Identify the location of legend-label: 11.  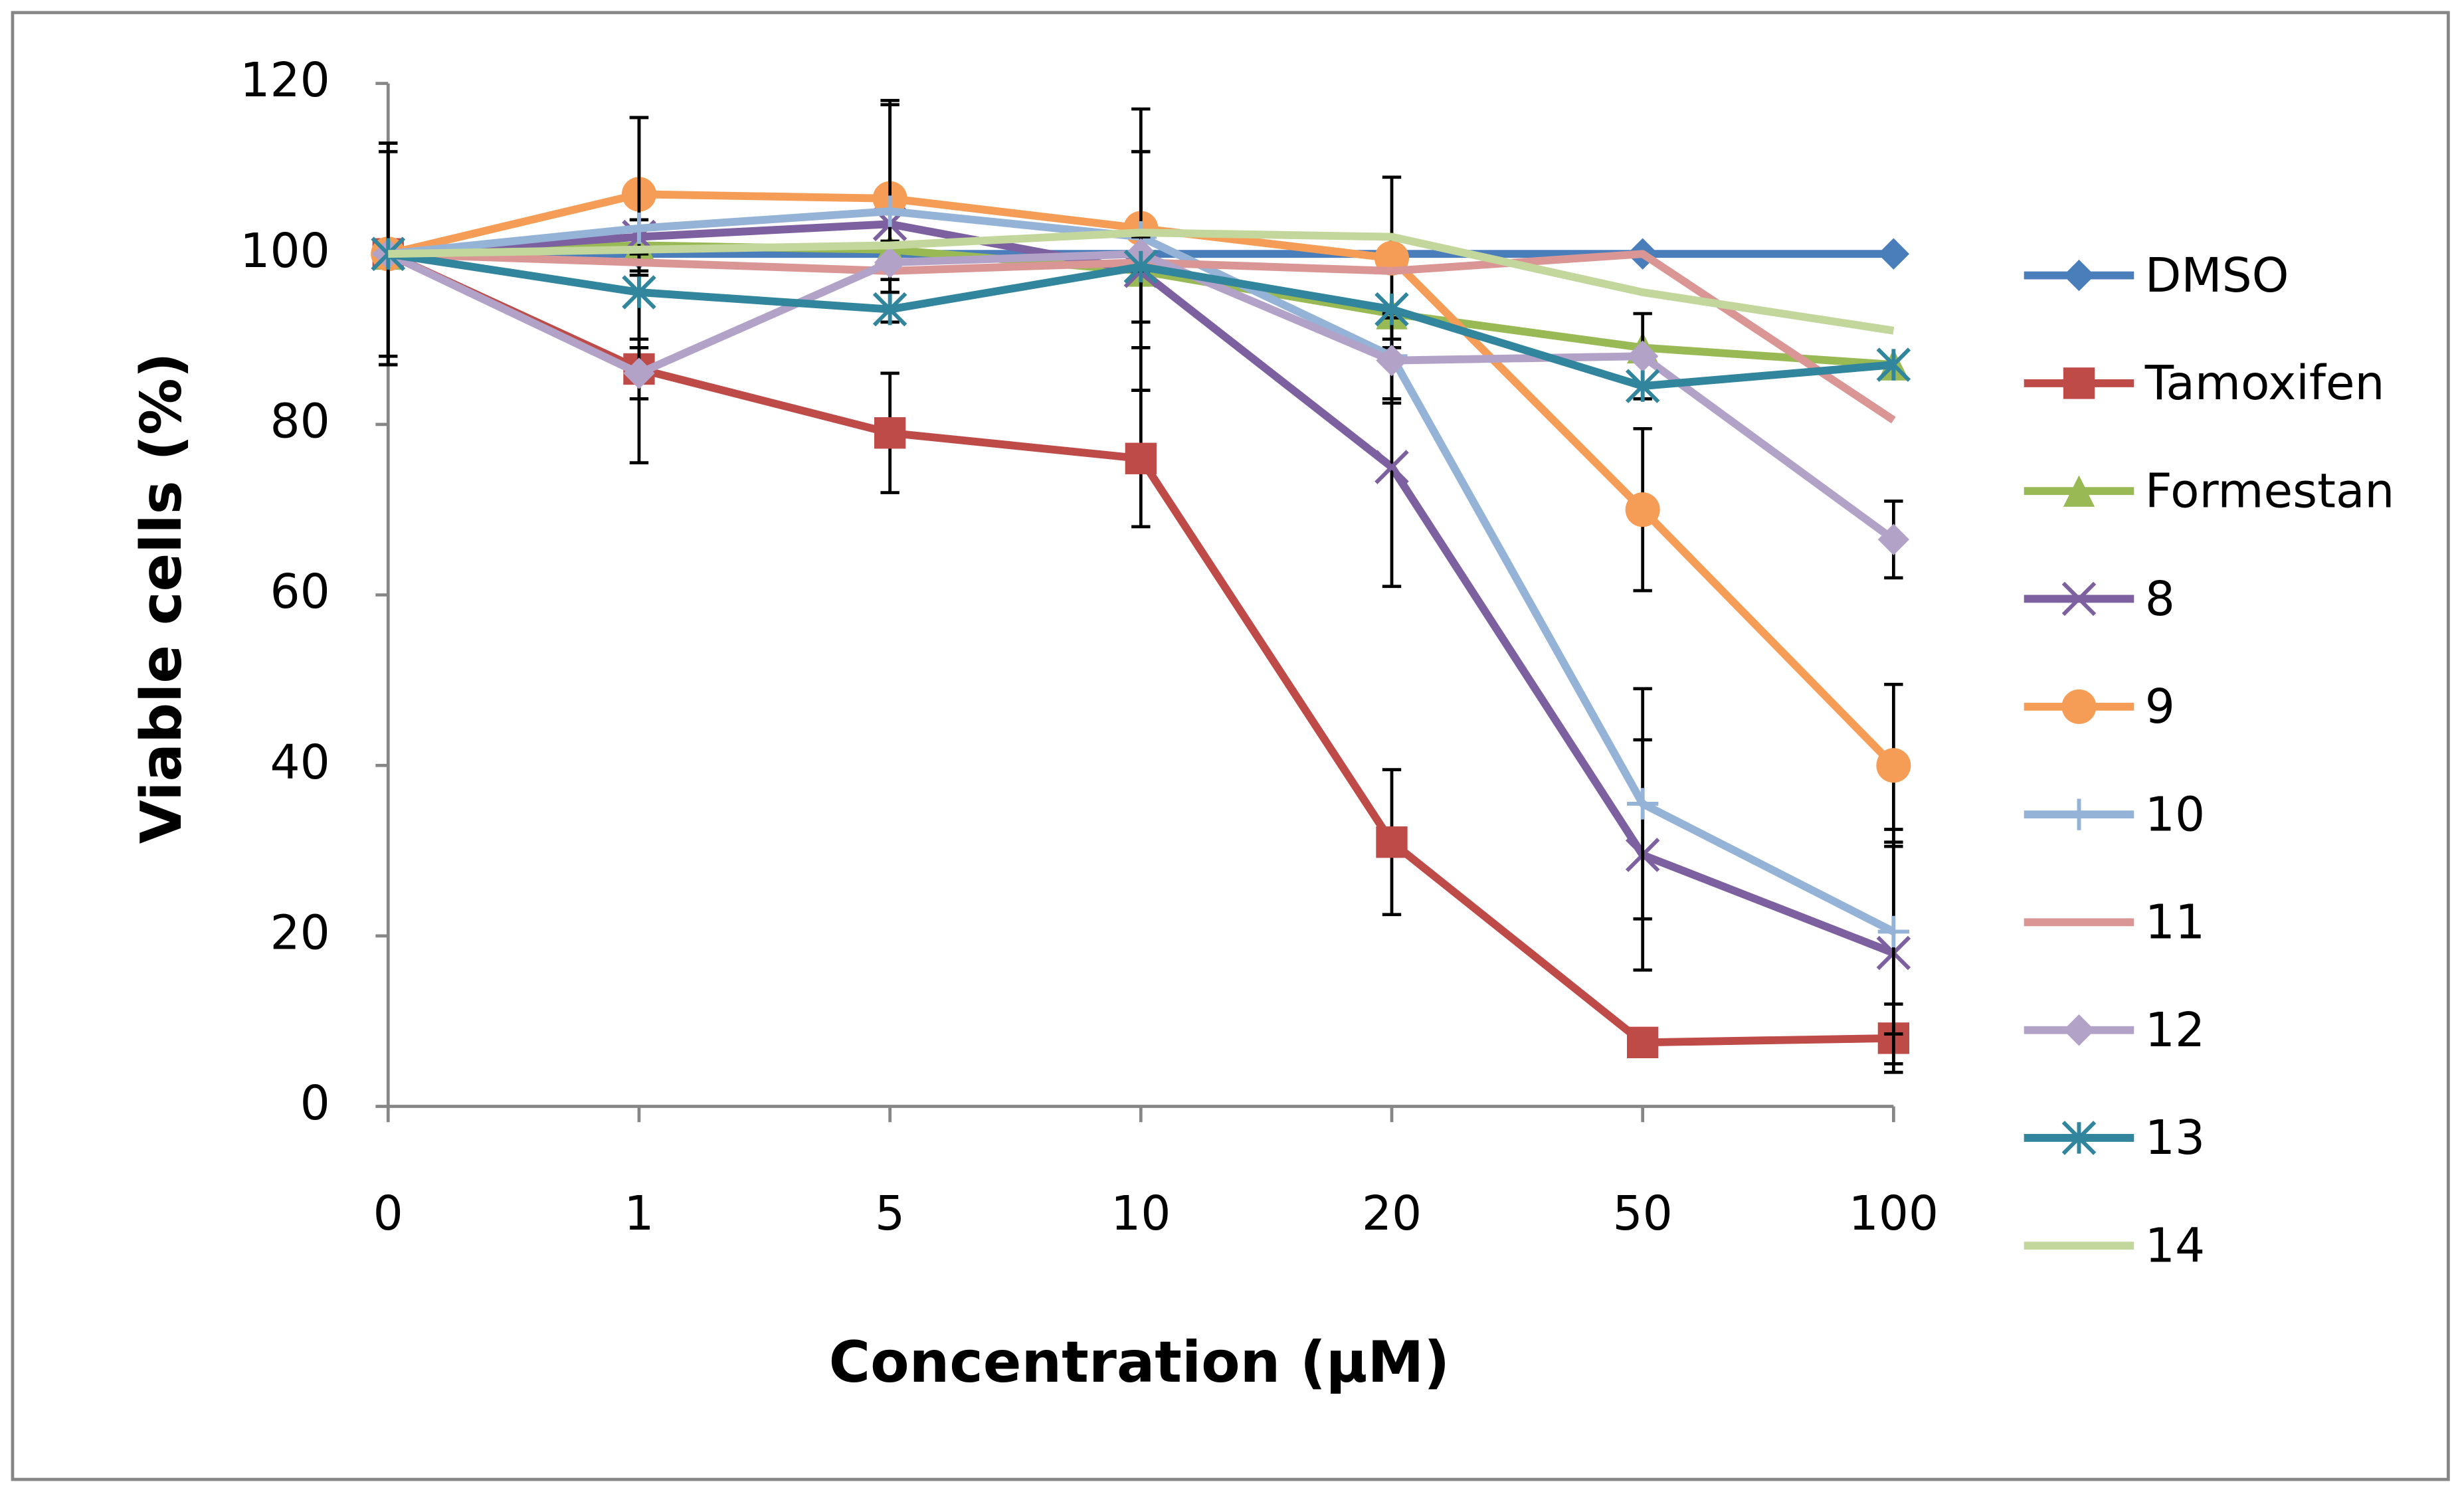
(2175, 922).